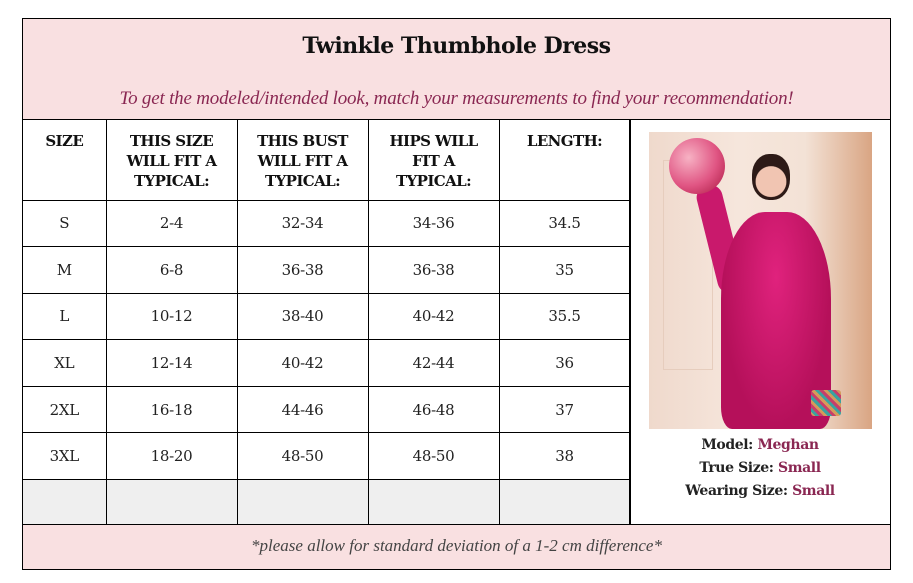  What do you see at coordinates (564, 223) in the screenshot?
I see `cell-length: 34.5` at bounding box center [564, 223].